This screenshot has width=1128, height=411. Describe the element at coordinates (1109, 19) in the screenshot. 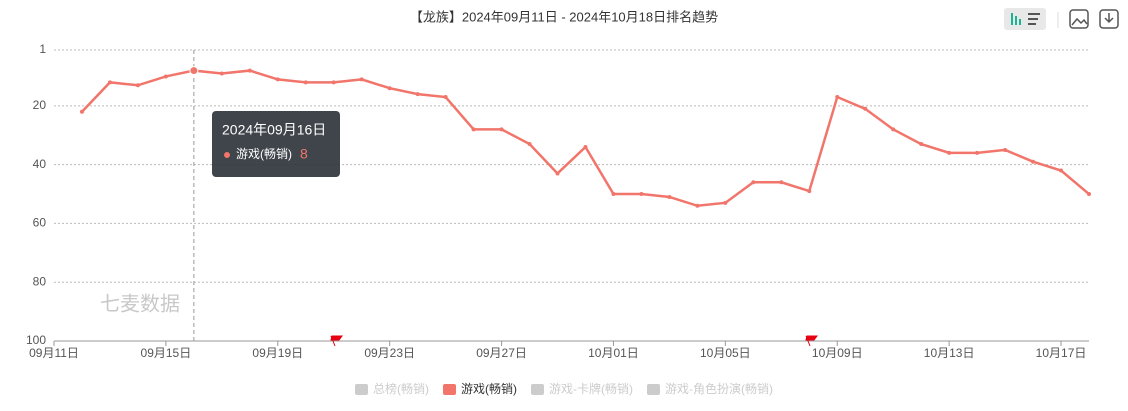

I see `download` at that location.